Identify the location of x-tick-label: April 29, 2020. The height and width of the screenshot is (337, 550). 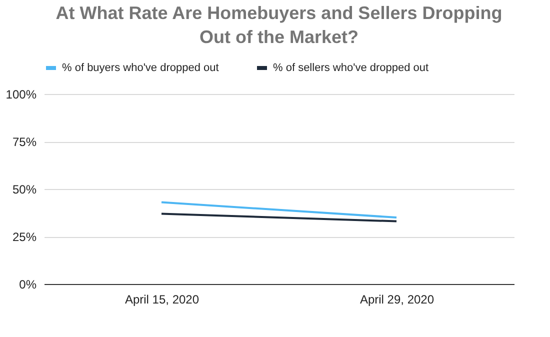
(397, 299).